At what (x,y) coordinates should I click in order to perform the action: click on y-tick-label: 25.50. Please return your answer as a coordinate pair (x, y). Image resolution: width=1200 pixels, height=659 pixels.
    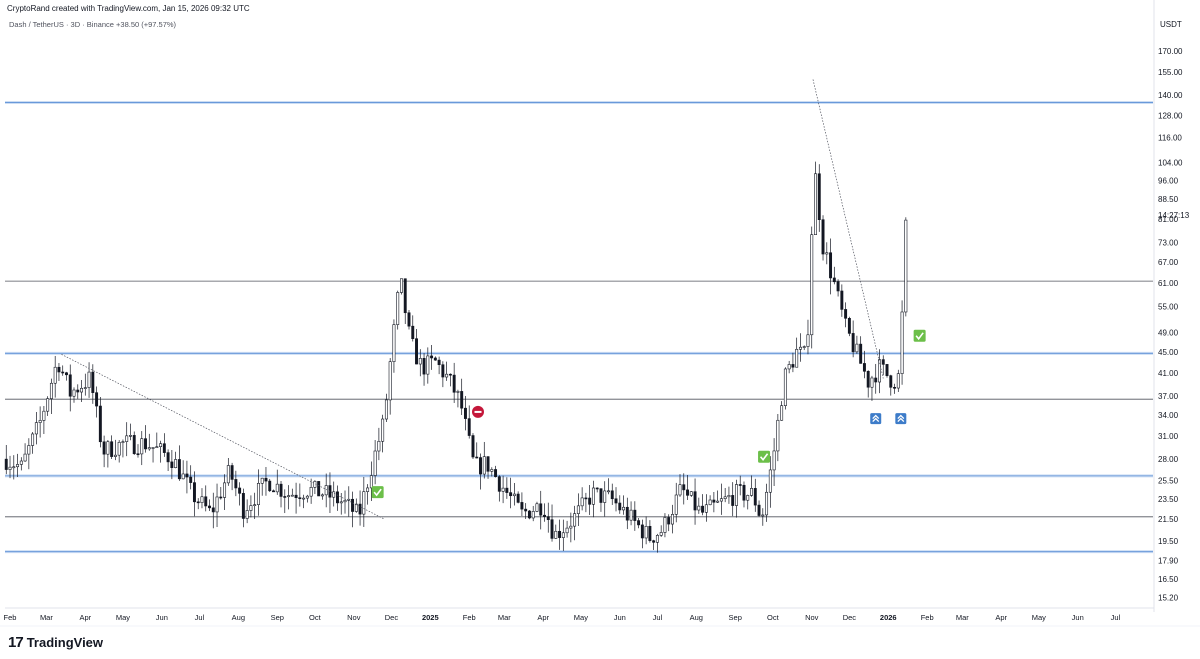
    Looking at the image, I should click on (1168, 480).